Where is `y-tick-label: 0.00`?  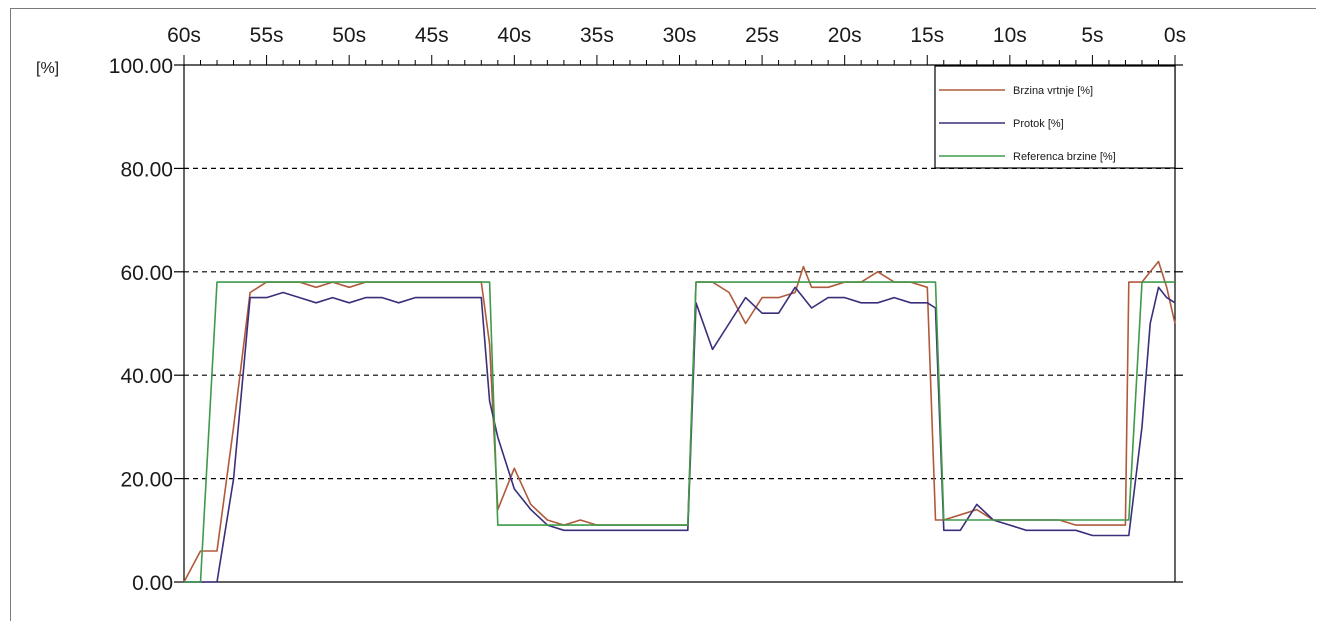 y-tick-label: 0.00 is located at coordinates (152, 583).